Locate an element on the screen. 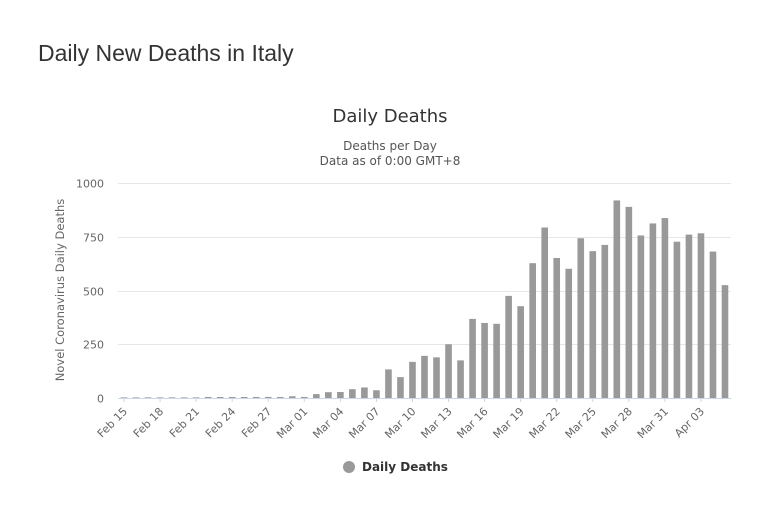  legend-marker is located at coordinates (349, 467).